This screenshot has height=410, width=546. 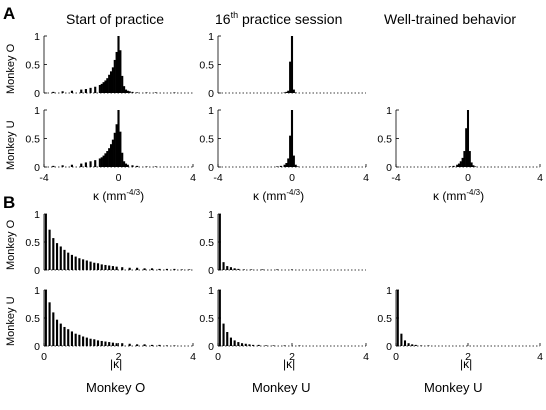 I want to click on x-label-b-2: |κ|, so click(x=289, y=364).